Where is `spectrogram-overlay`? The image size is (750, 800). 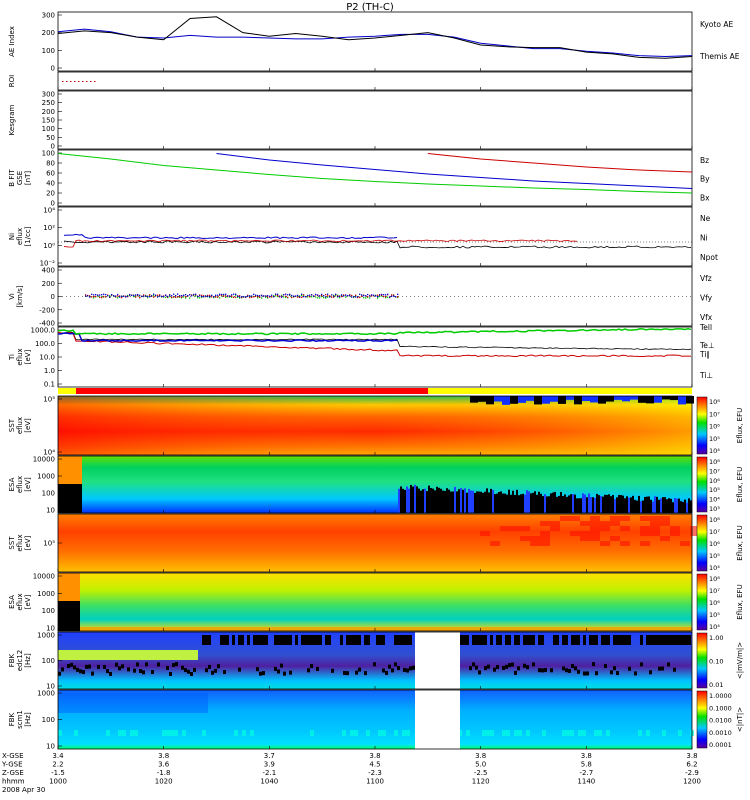 spectrogram-overlay is located at coordinates (375, 425).